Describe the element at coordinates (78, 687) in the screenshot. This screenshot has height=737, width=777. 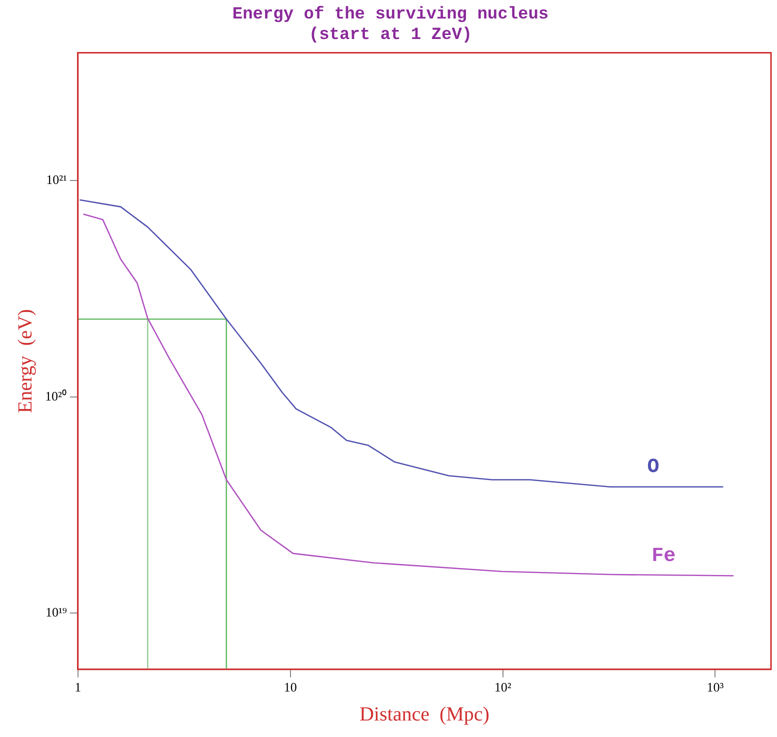
I see `x-tick-label: 1` at that location.